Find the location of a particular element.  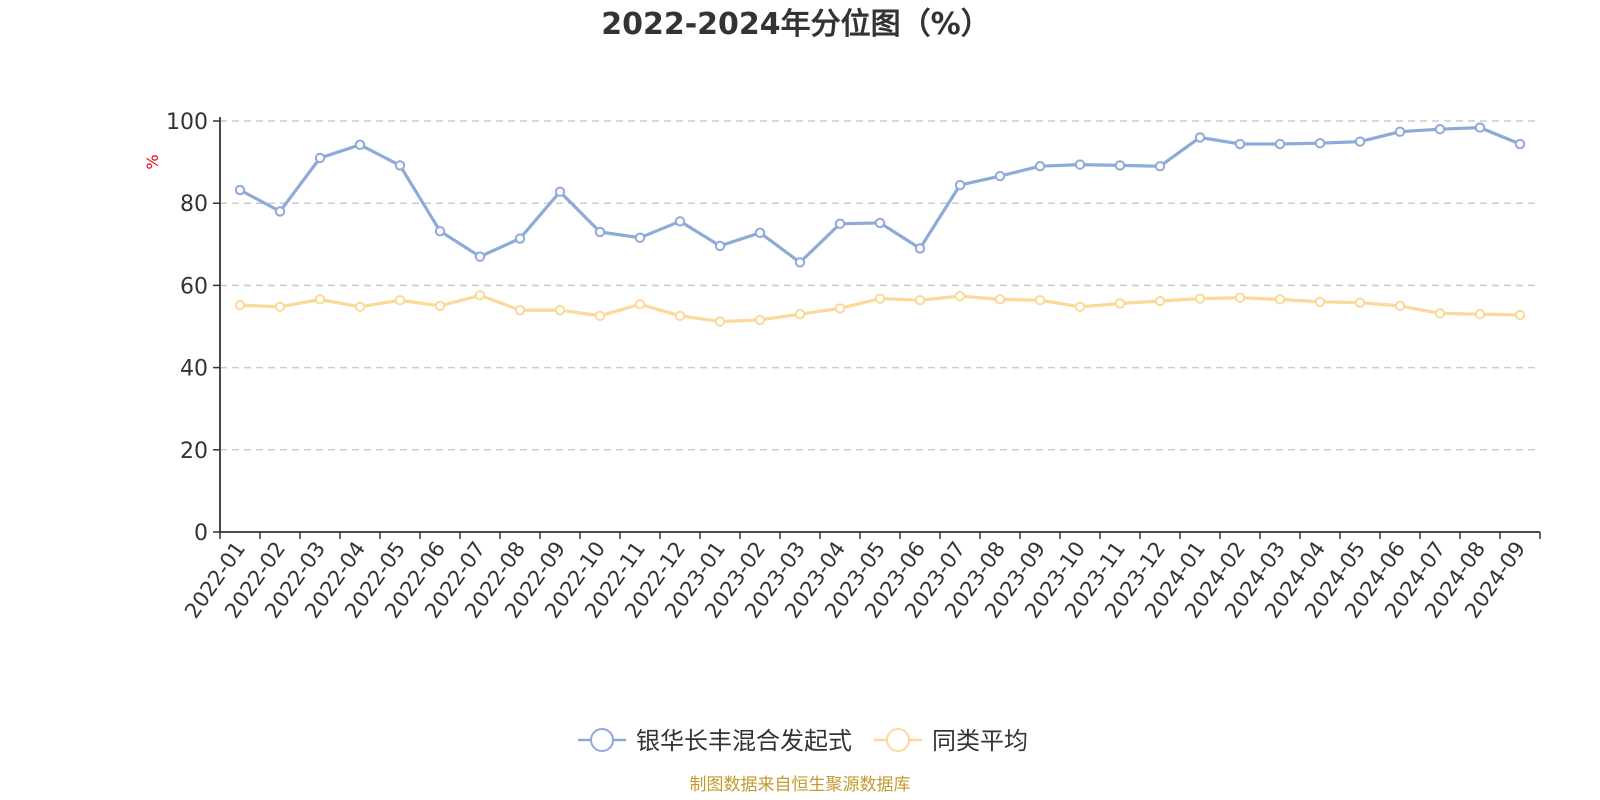

y-tick-label: 0 is located at coordinates (201, 533).